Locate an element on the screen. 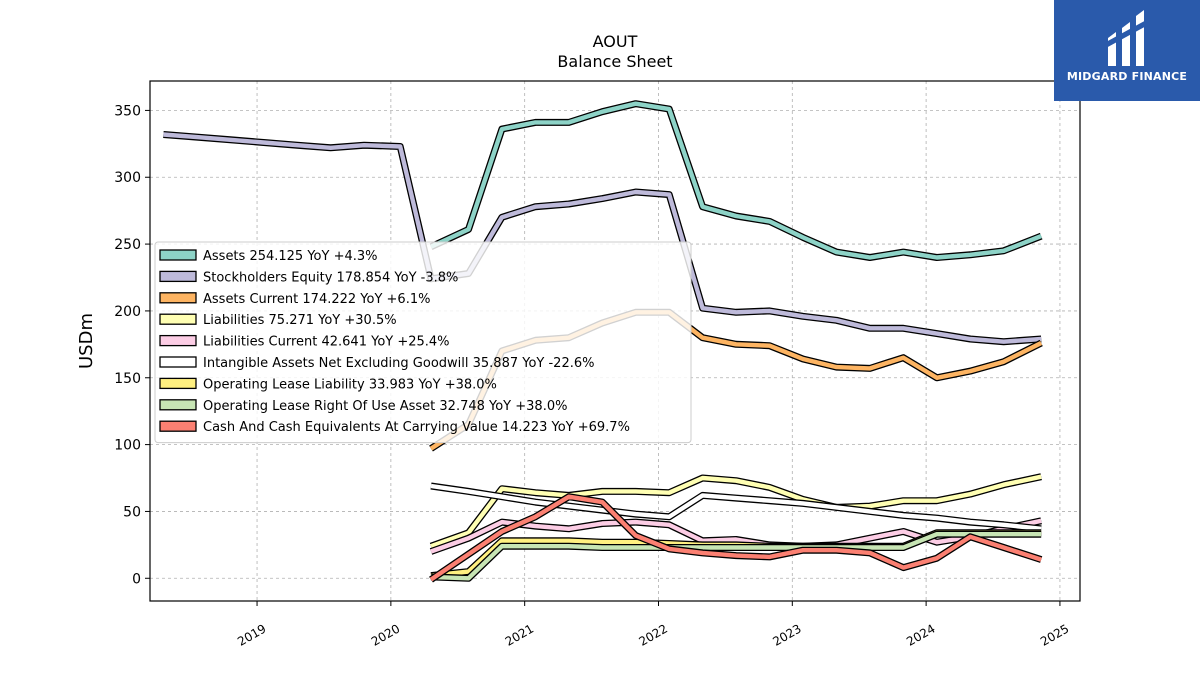 Image resolution: width=1200 pixels, height=675 pixels. x-tick-label: 2022 is located at coordinates (653, 634).